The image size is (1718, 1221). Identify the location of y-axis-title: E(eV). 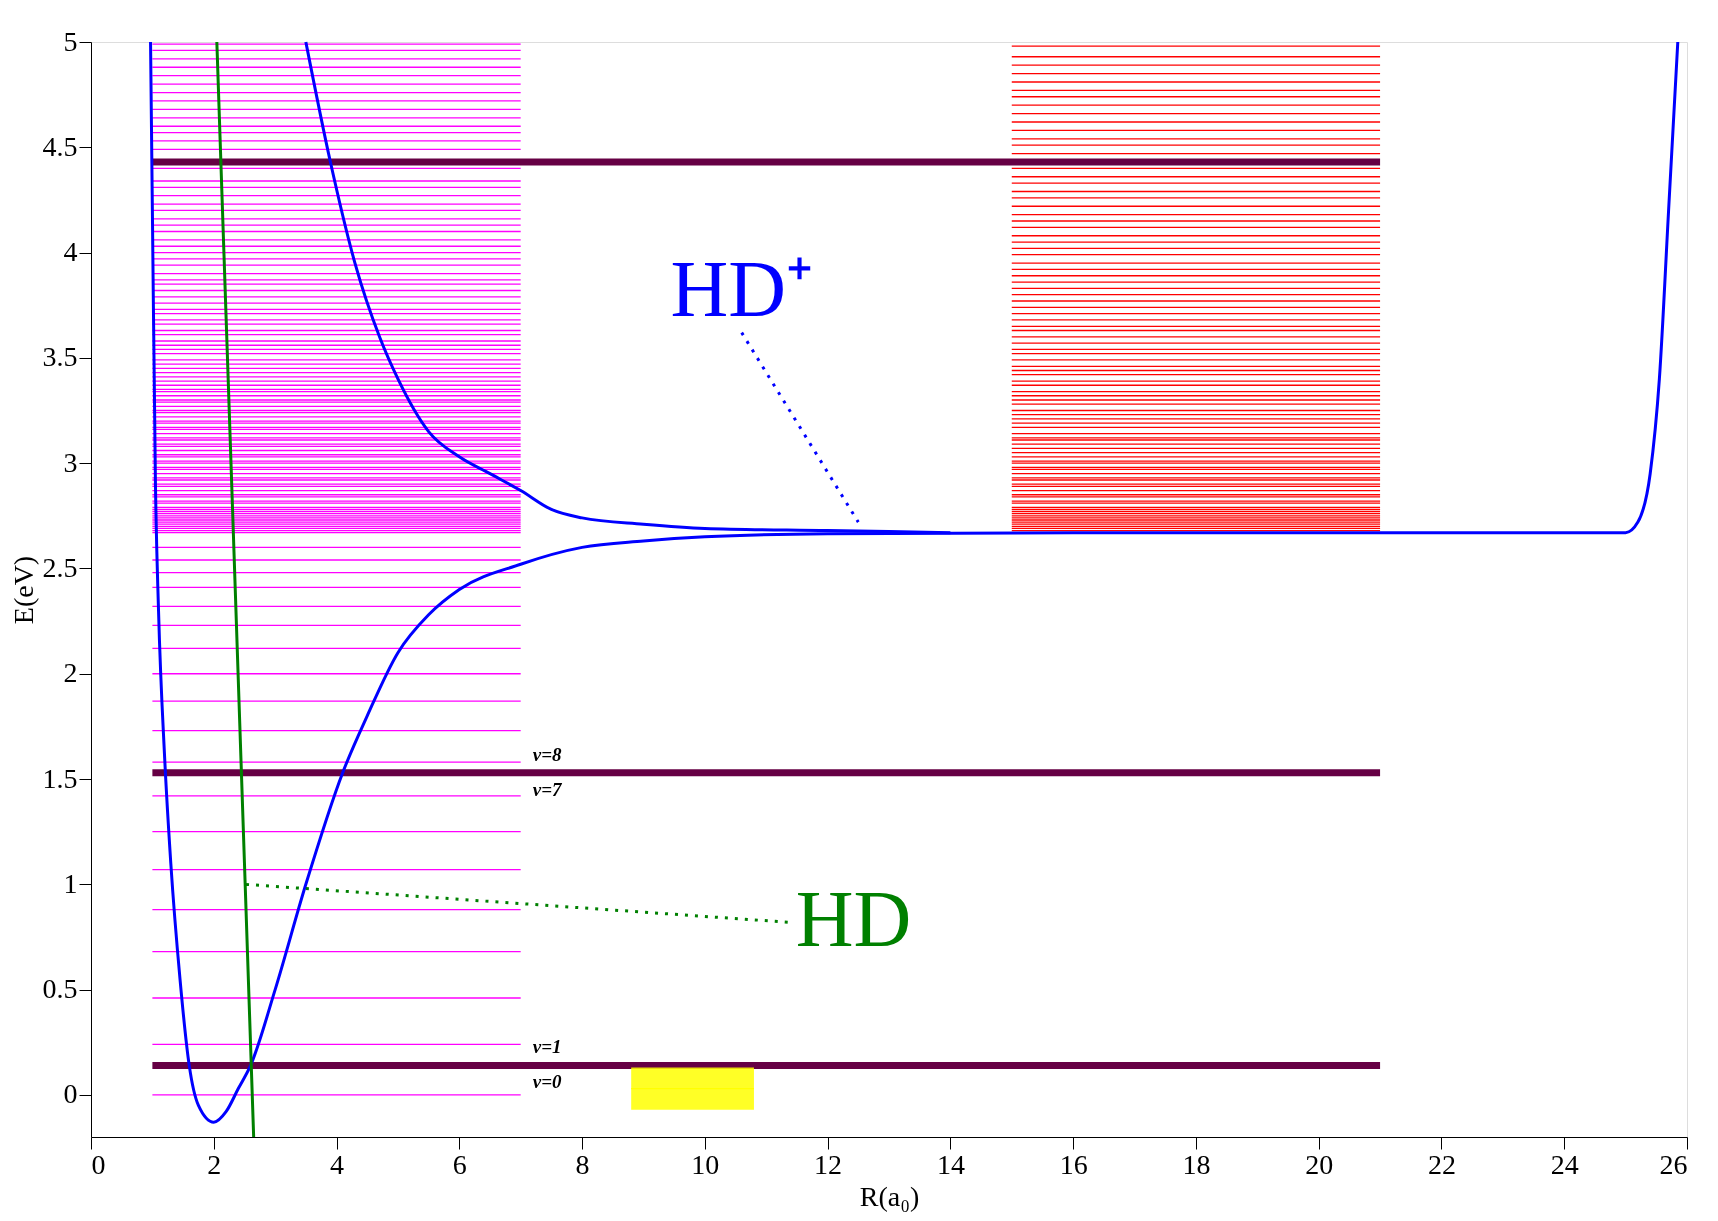
(23, 590).